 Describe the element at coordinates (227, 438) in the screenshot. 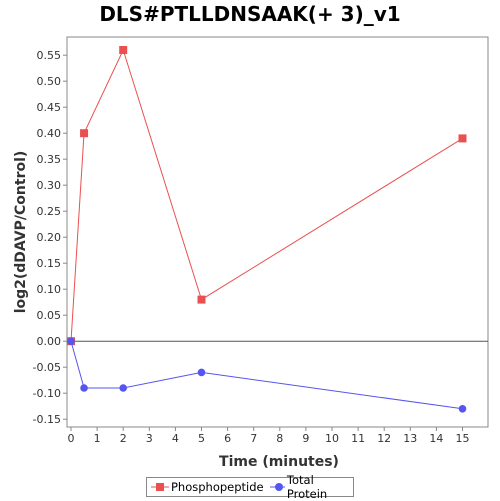

I see `x-tick-label: 6` at that location.